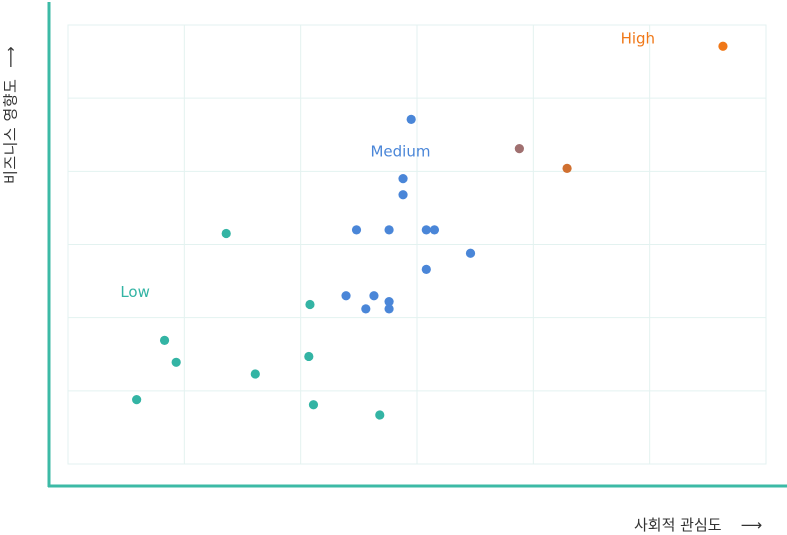 This screenshot has width=787, height=535. What do you see at coordinates (400, 152) in the screenshot?
I see `annotation-label: Medium` at bounding box center [400, 152].